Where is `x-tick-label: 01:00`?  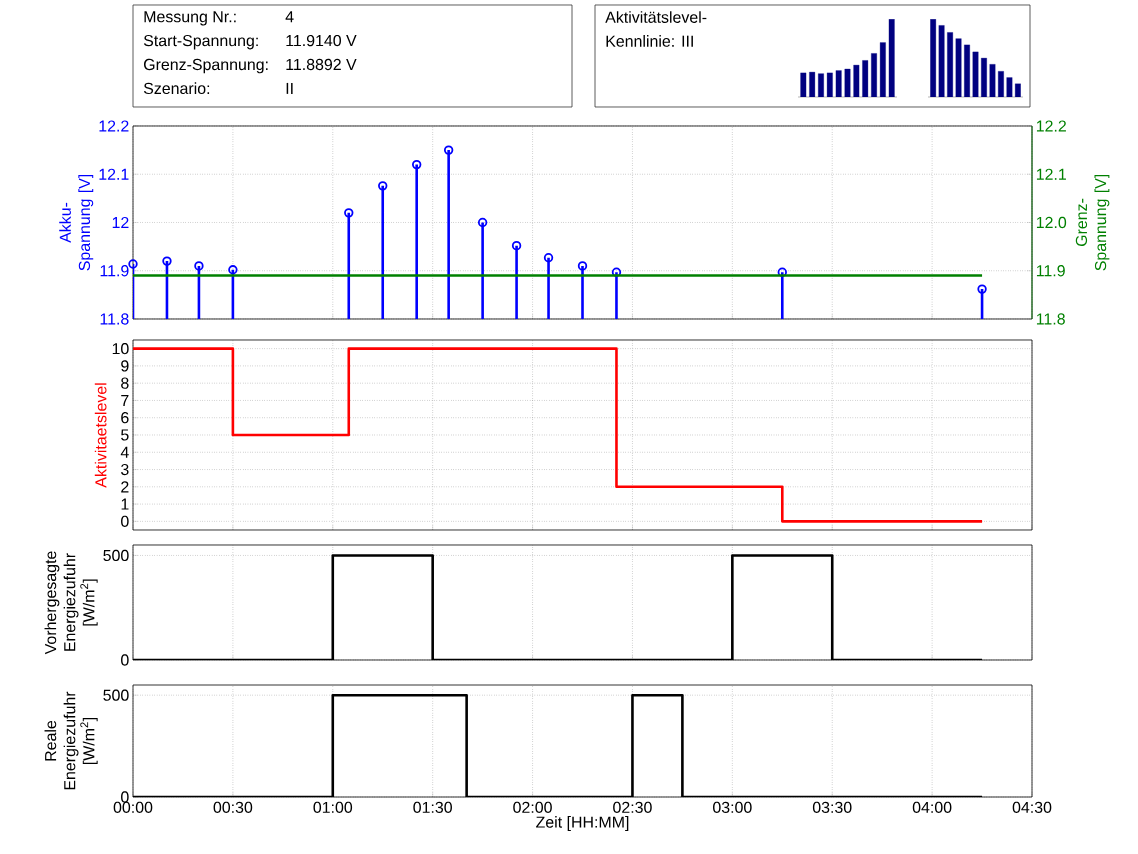
x-tick-label: 01:00 is located at coordinates (333, 807).